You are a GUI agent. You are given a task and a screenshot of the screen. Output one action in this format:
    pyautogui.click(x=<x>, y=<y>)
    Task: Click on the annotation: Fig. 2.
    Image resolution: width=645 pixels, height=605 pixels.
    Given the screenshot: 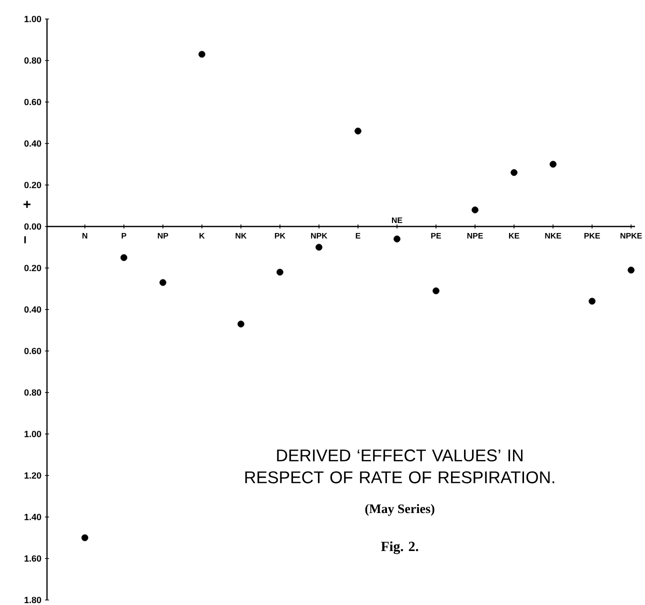 What is the action you would take?
    pyautogui.click(x=399, y=547)
    